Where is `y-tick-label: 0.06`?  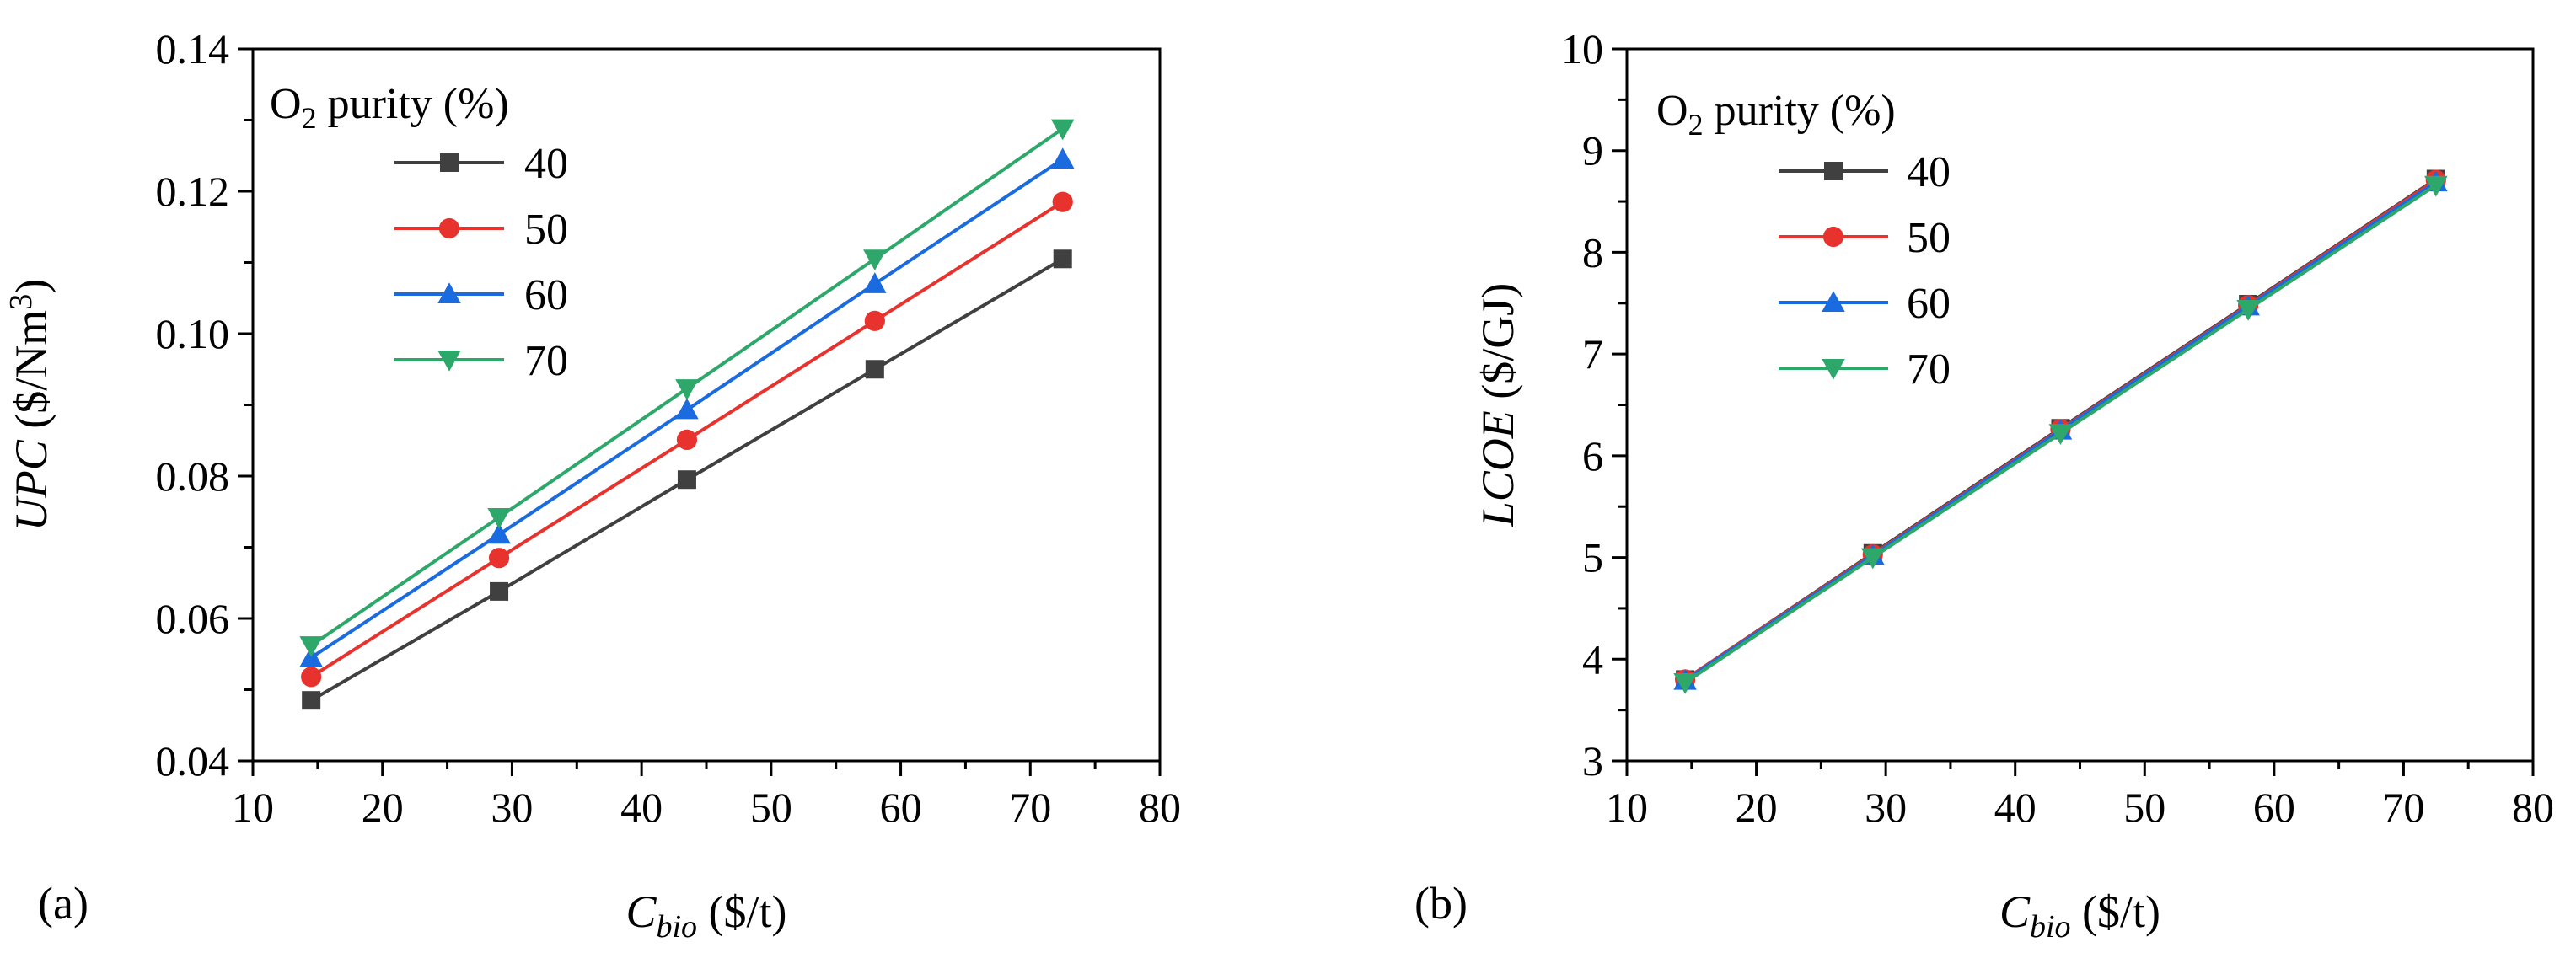 y-tick-label: 0.06 is located at coordinates (193, 618).